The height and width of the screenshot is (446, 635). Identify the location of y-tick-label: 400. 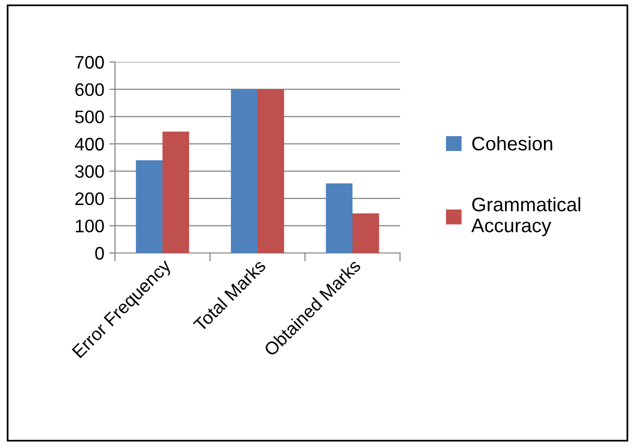
(89, 144).